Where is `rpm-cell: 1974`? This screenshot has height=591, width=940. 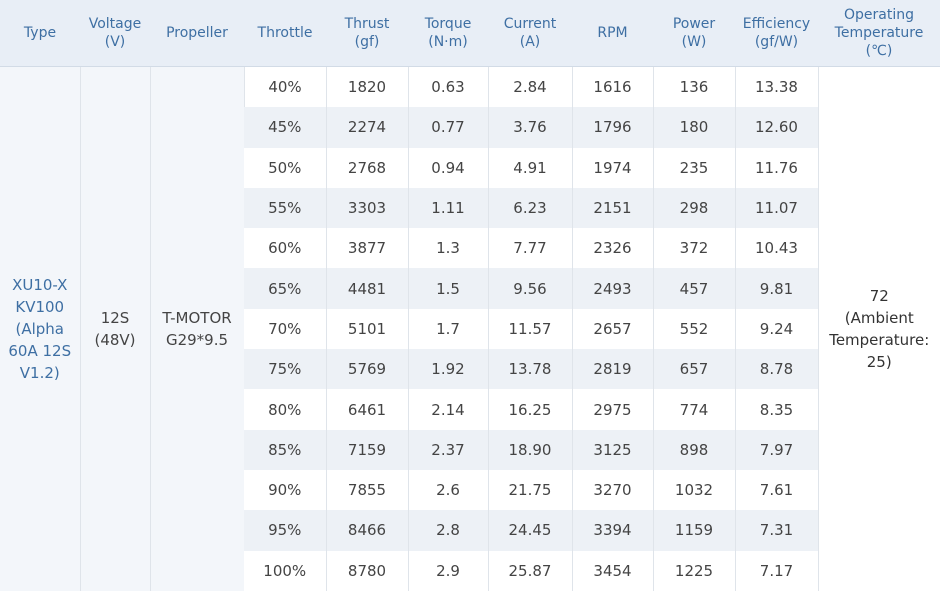
rpm-cell: 1974 is located at coordinates (612, 168).